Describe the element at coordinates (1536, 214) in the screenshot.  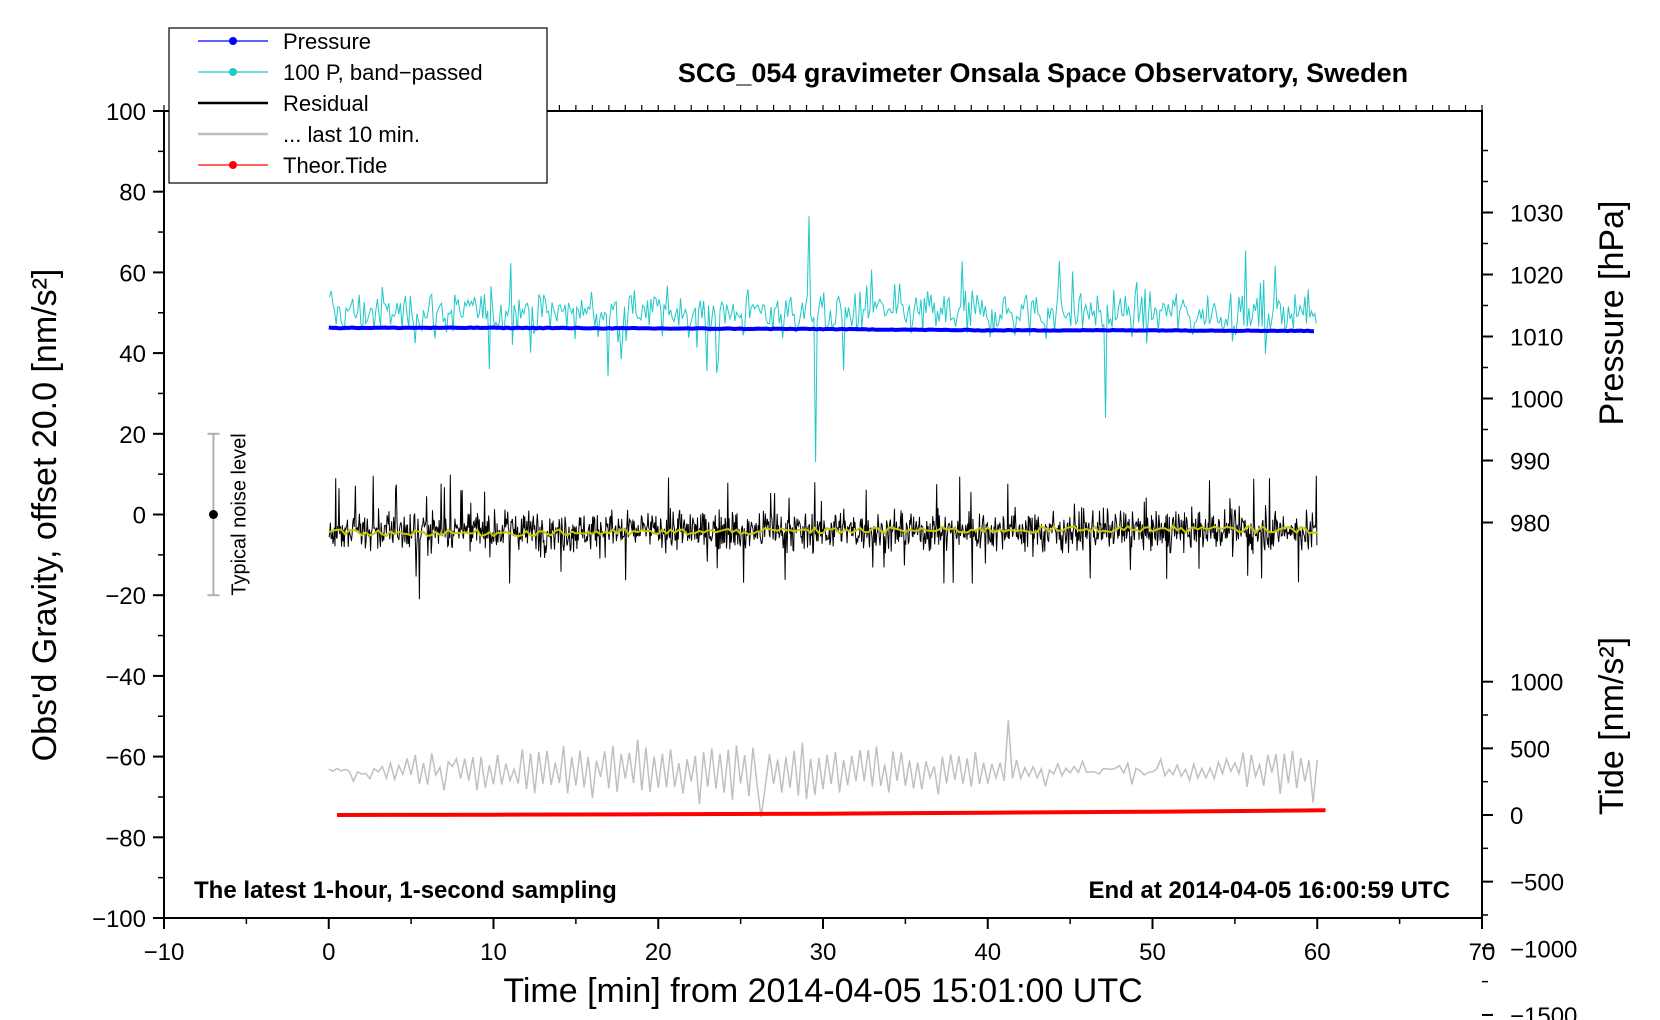
I see `pressure-tick-label: 1030` at that location.